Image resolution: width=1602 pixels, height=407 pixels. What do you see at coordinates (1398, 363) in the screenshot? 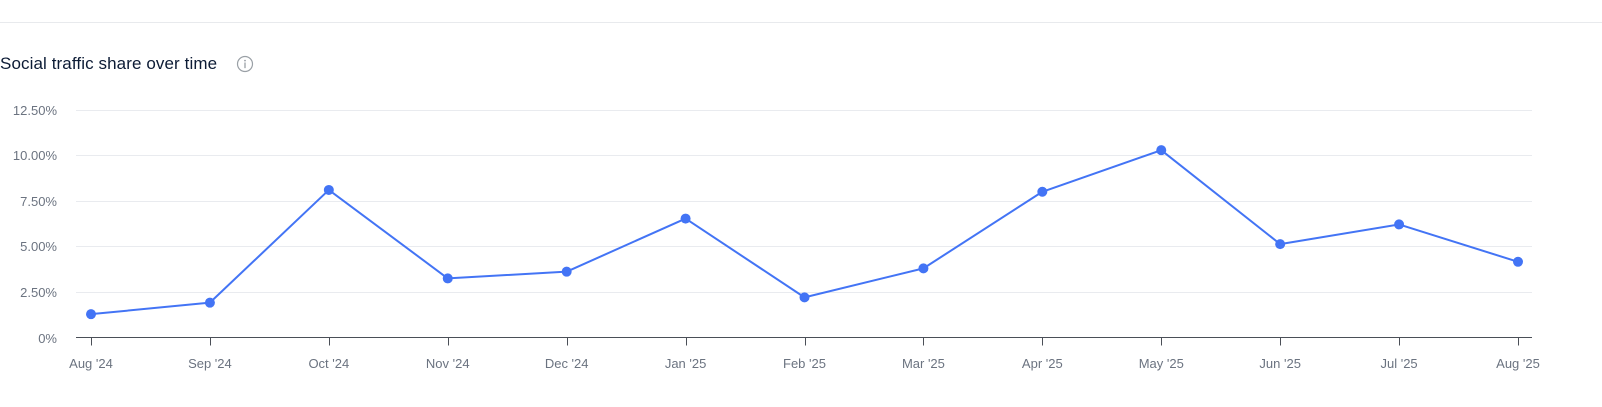
I see `x-tick-label: Jul '25` at bounding box center [1398, 363].